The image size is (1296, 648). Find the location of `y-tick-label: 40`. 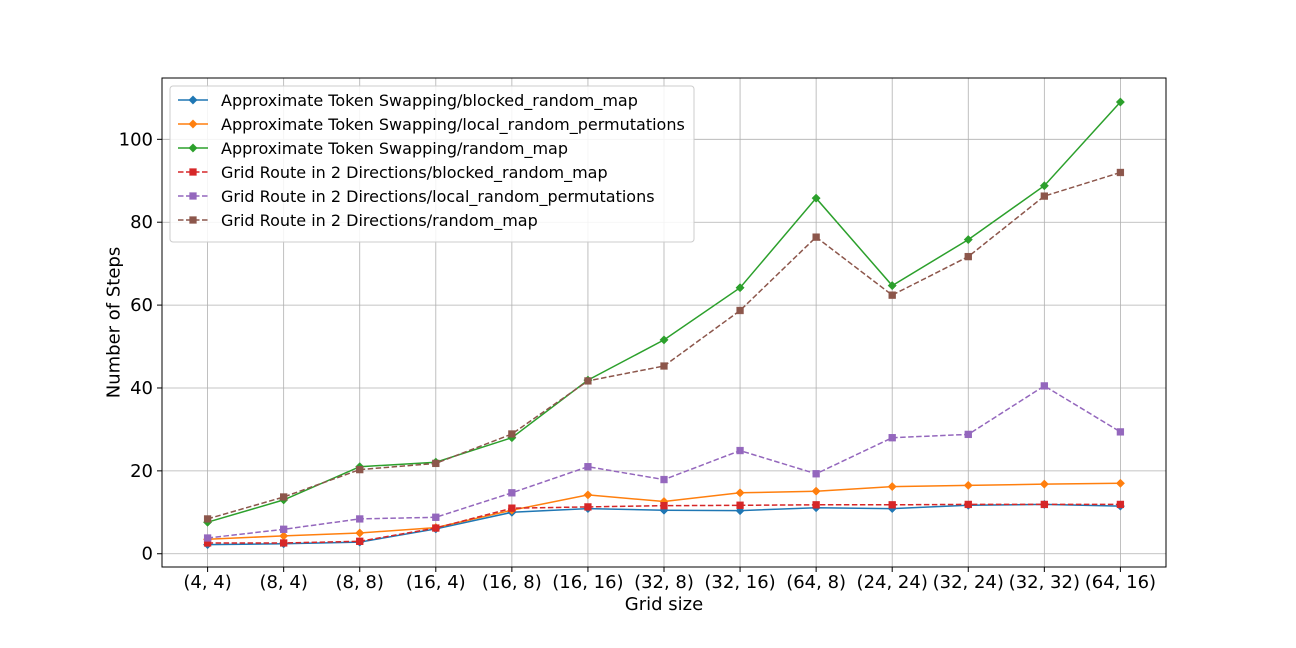

y-tick-label: 40 is located at coordinates (141, 388).